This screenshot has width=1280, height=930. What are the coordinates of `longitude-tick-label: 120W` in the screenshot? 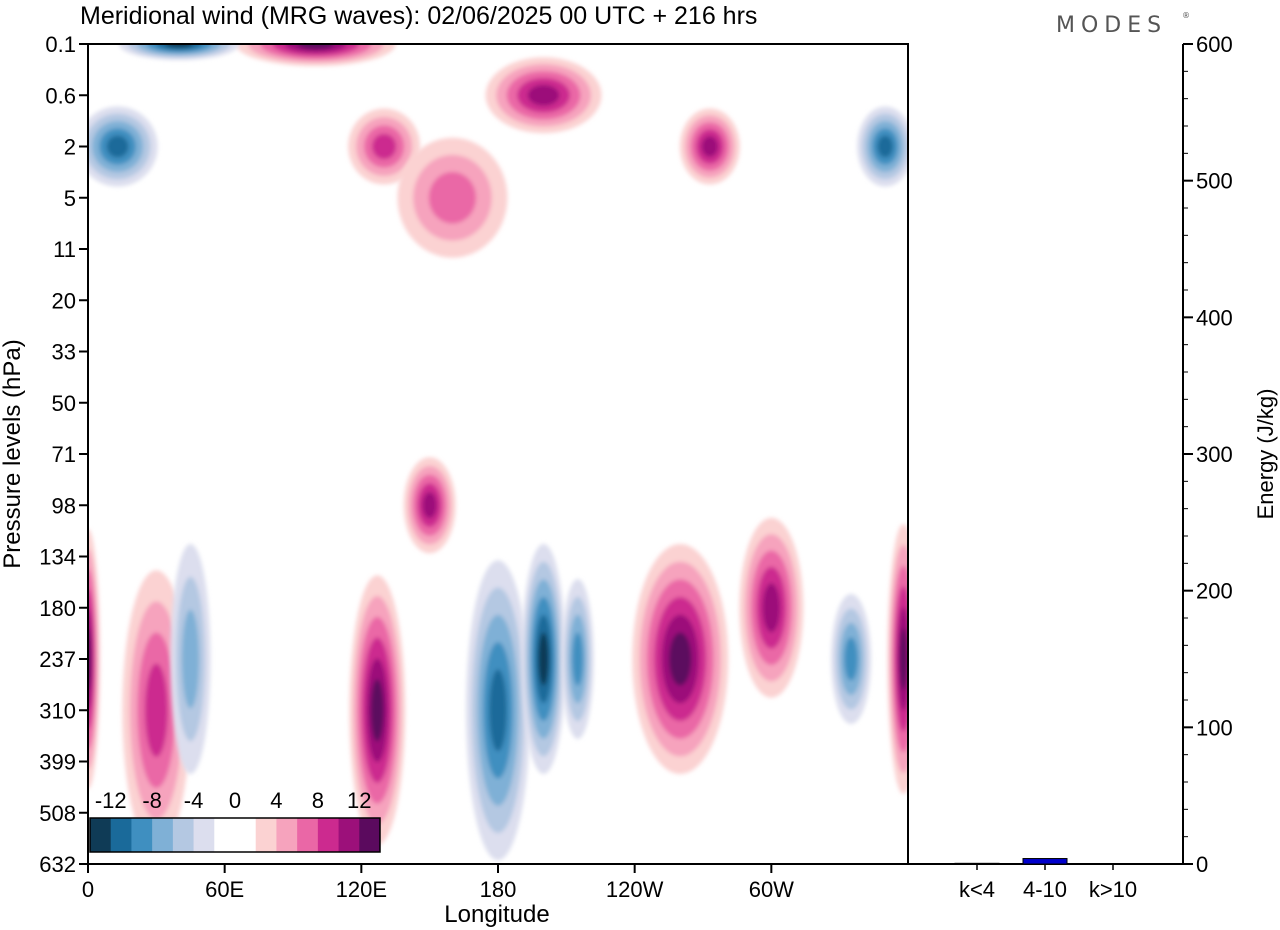 It's located at (635, 889).